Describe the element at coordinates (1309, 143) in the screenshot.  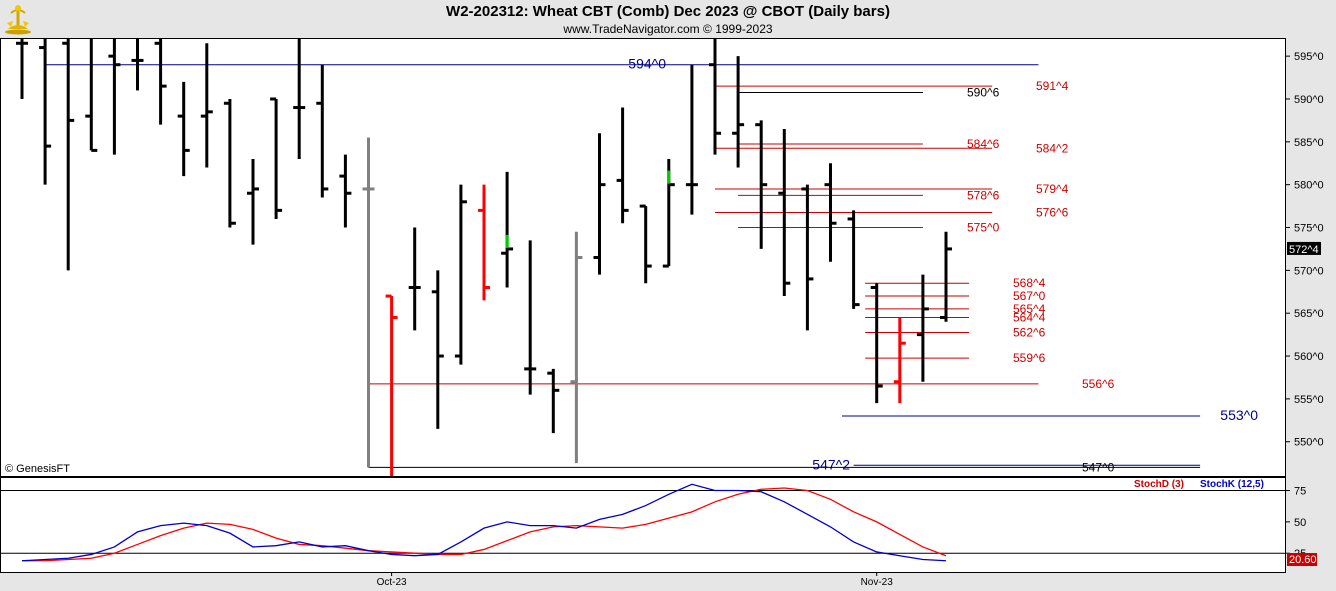
I see `price-tick-label-585: 585^0` at that location.